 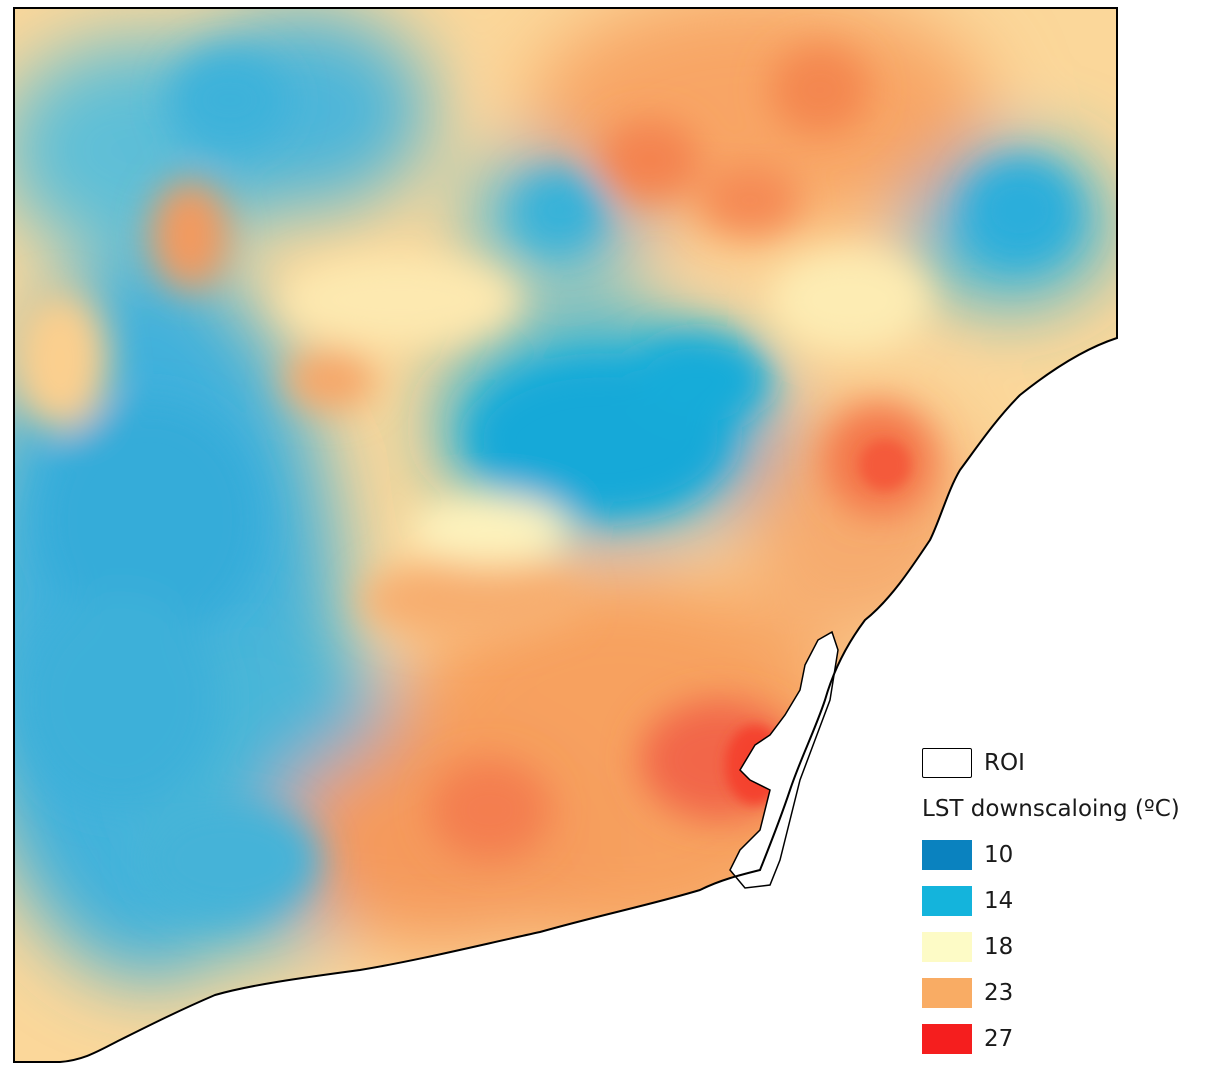 What do you see at coordinates (947, 763) in the screenshot?
I see `roi-swatch` at bounding box center [947, 763].